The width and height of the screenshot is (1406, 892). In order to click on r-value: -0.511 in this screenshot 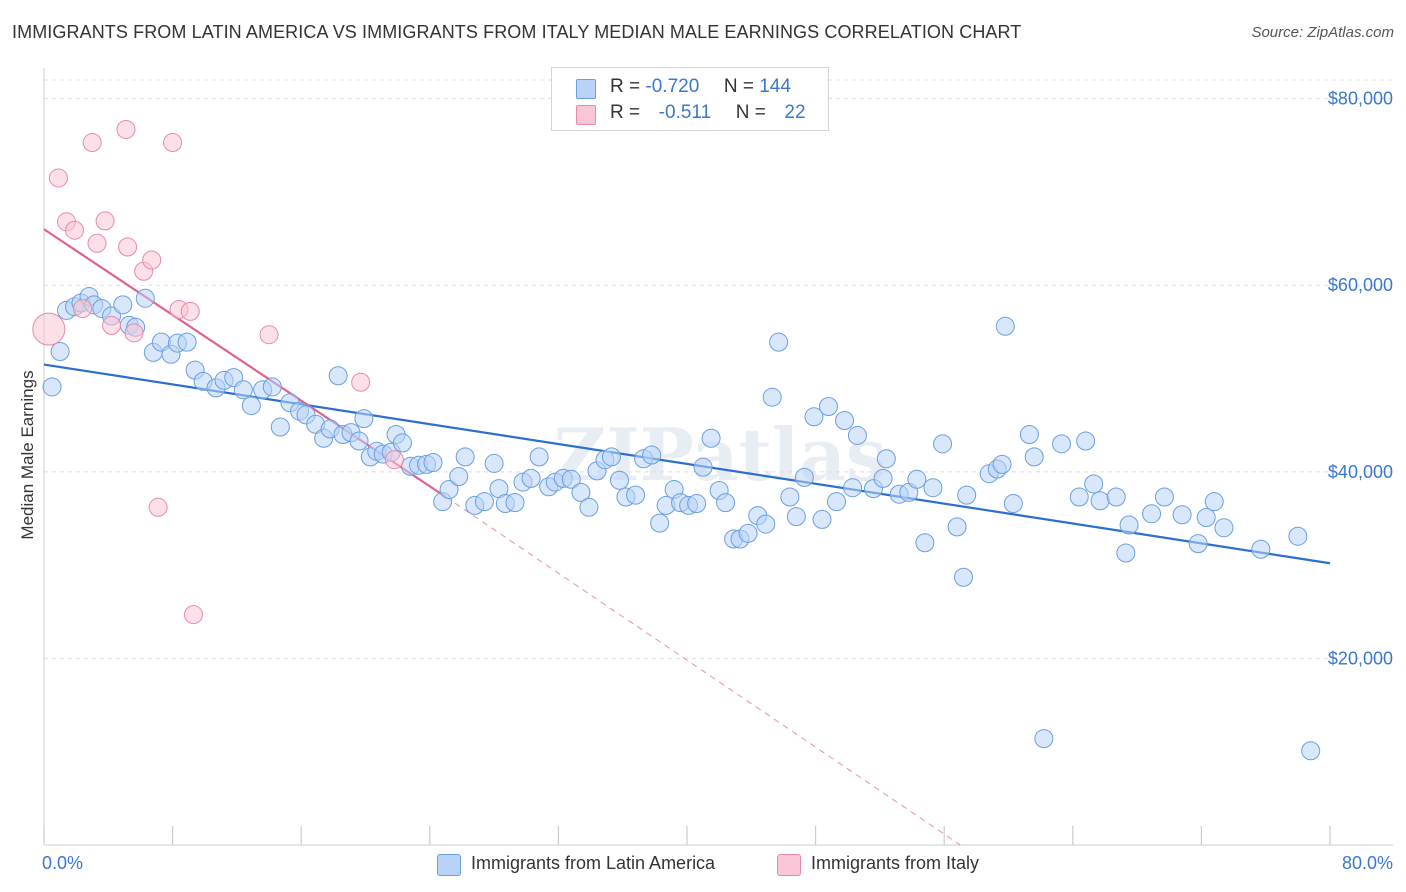, I will do `click(685, 112)`.